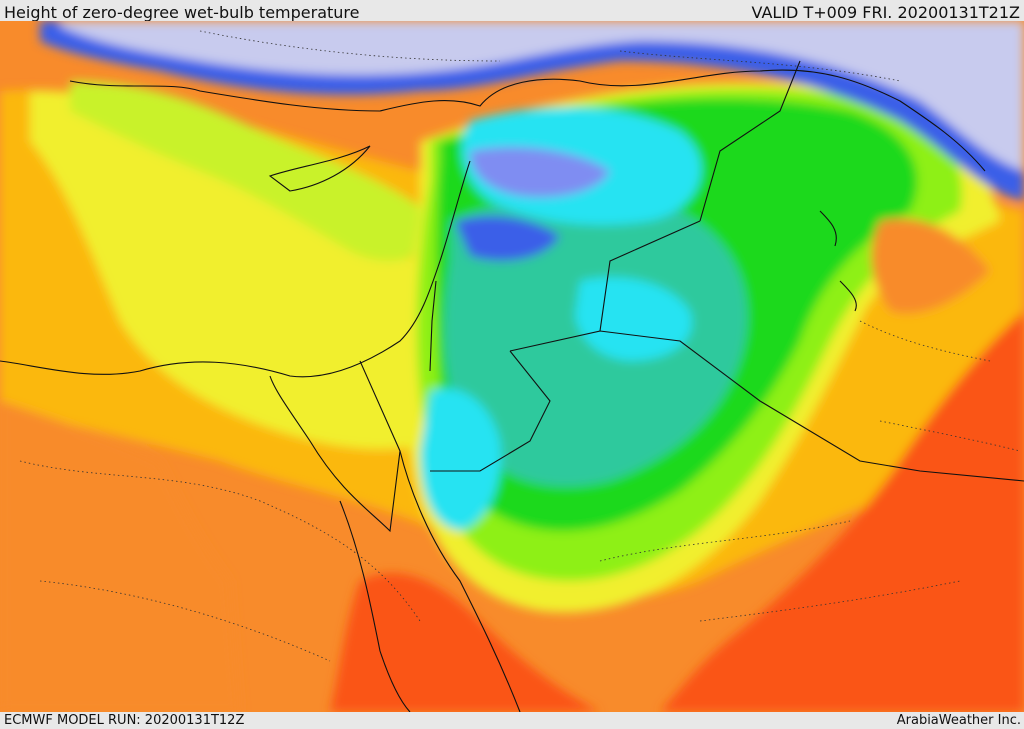 The width and height of the screenshot is (1024, 729). What do you see at coordinates (540, 172) in the screenshot?
I see `light-blue-zone` at bounding box center [540, 172].